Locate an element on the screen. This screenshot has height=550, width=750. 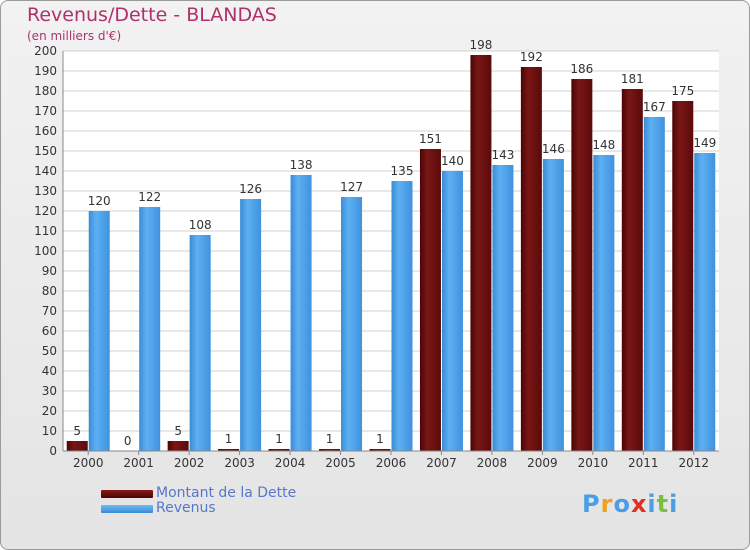
data-label-dette: 181 is located at coordinates (632, 79).